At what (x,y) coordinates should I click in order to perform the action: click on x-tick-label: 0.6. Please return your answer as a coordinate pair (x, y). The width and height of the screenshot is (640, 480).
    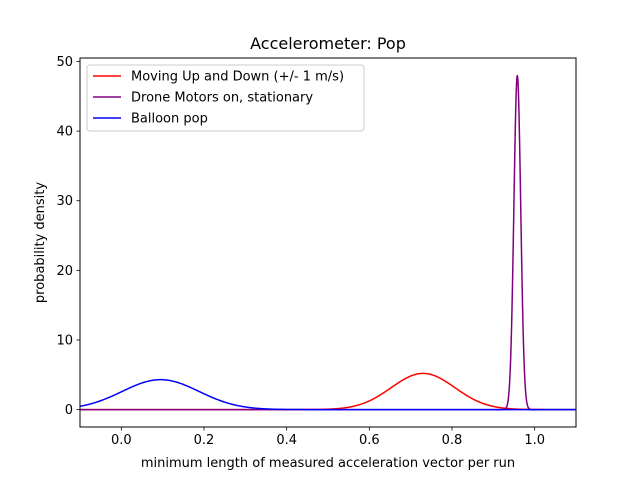
    Looking at the image, I should click on (369, 440).